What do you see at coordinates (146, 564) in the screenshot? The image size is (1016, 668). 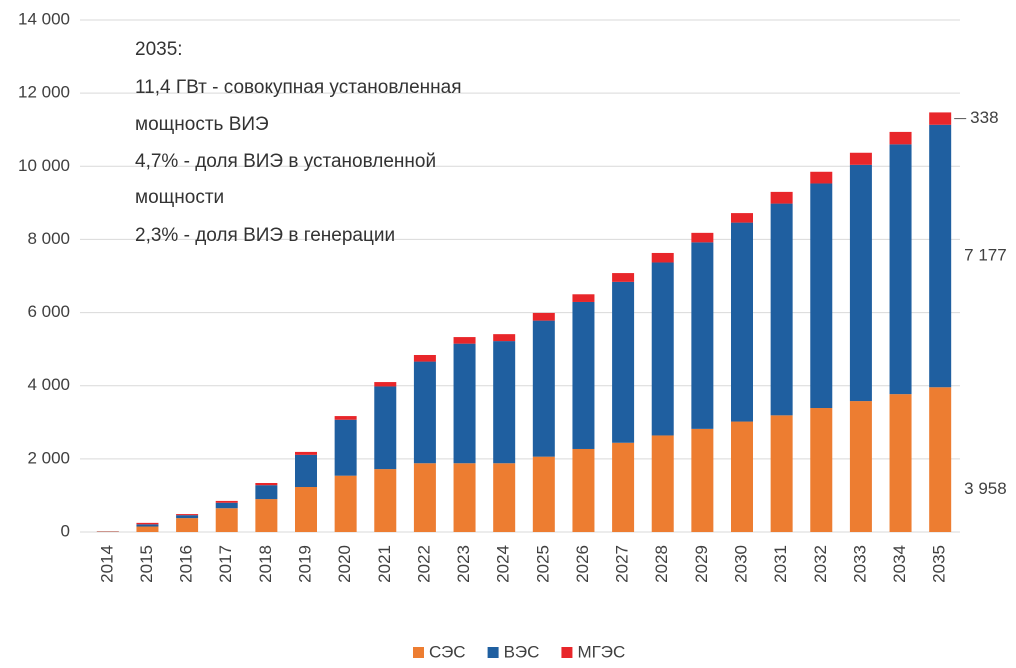 I see `x-tick-label: 2015` at bounding box center [146, 564].